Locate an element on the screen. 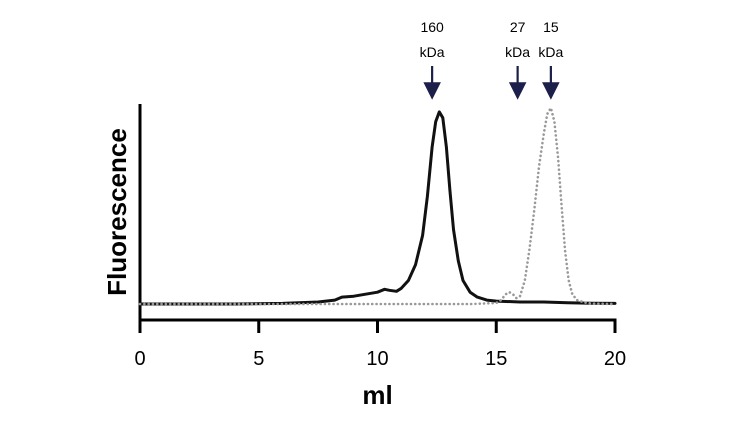 The image size is (755, 424). marker-1: 27 kDa is located at coordinates (517, 59).